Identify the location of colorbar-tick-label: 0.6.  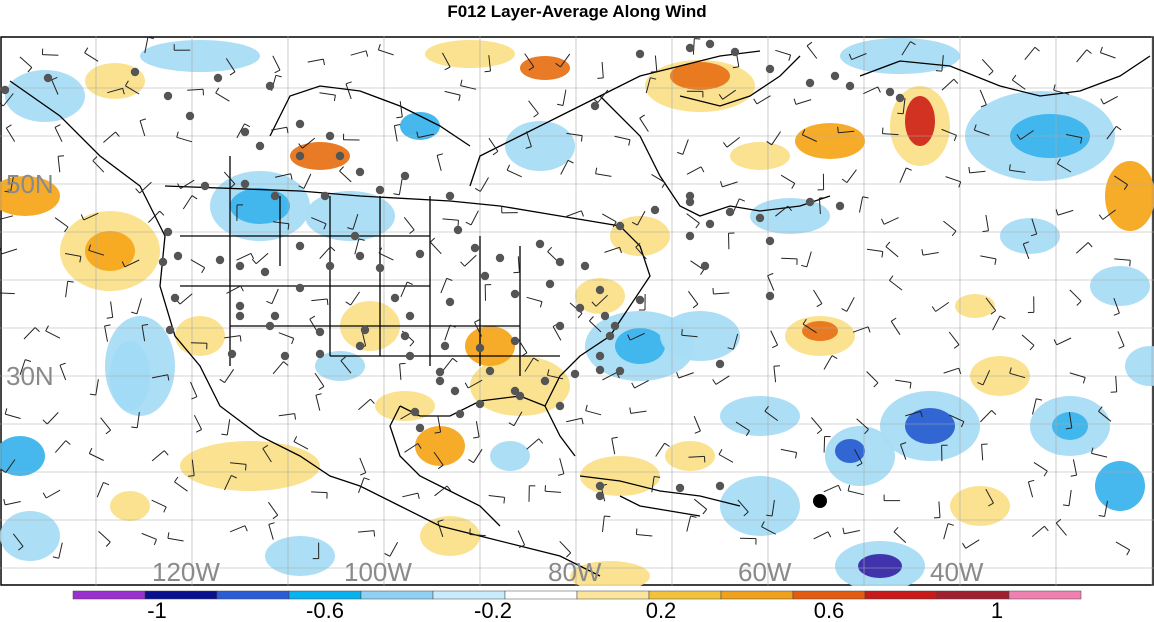
(829, 610).